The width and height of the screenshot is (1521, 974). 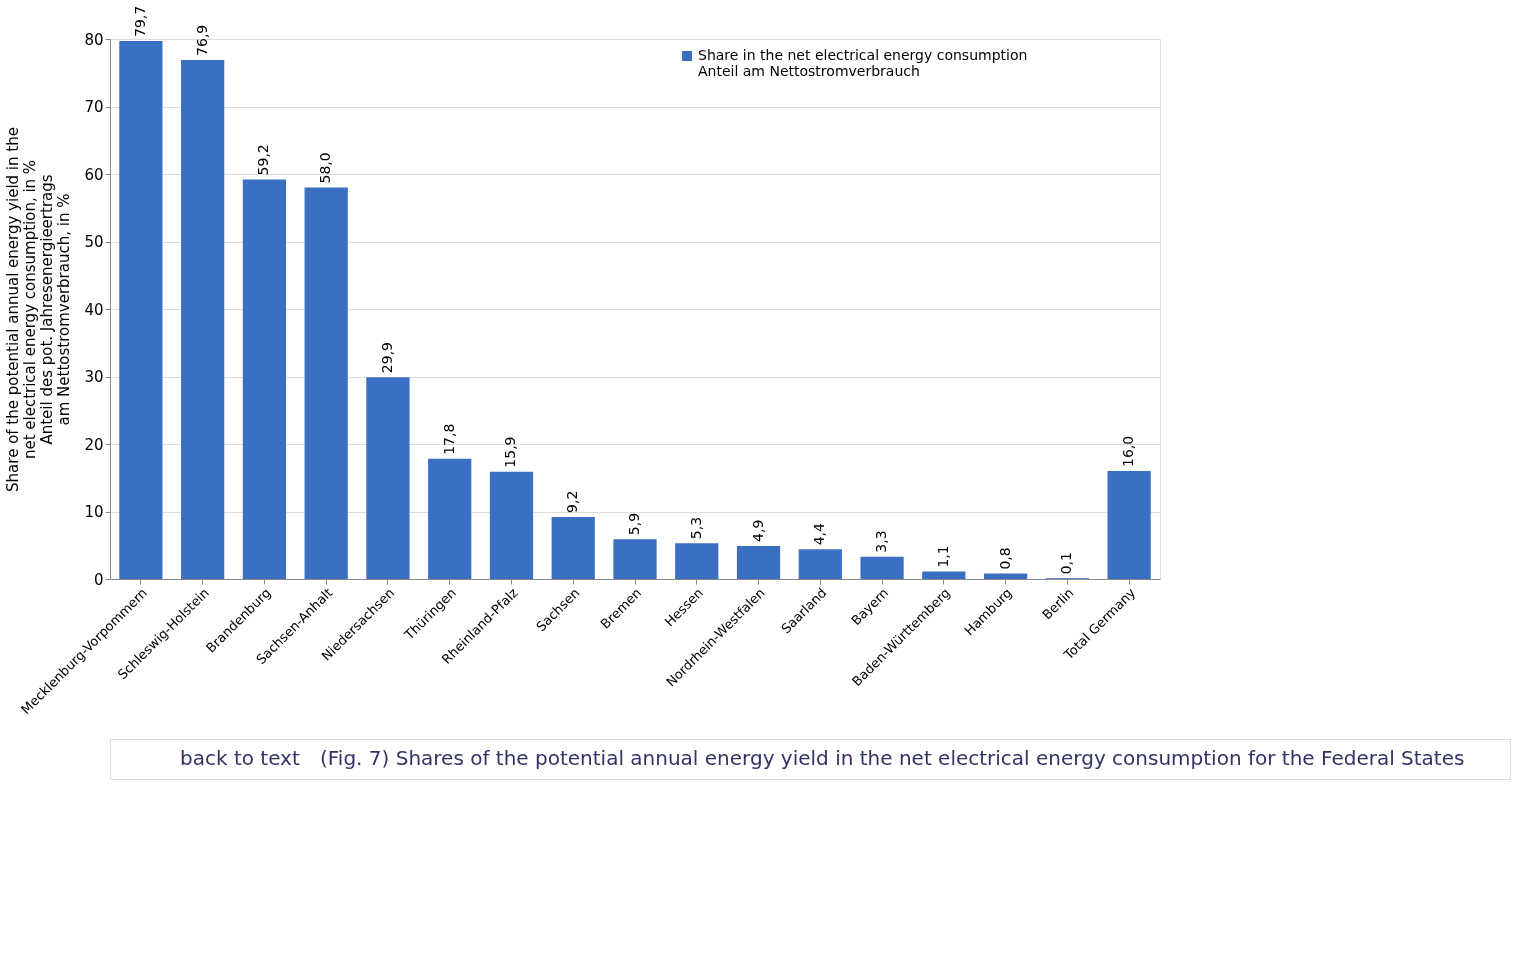 I want to click on data-label: 1,1, so click(x=942, y=556).